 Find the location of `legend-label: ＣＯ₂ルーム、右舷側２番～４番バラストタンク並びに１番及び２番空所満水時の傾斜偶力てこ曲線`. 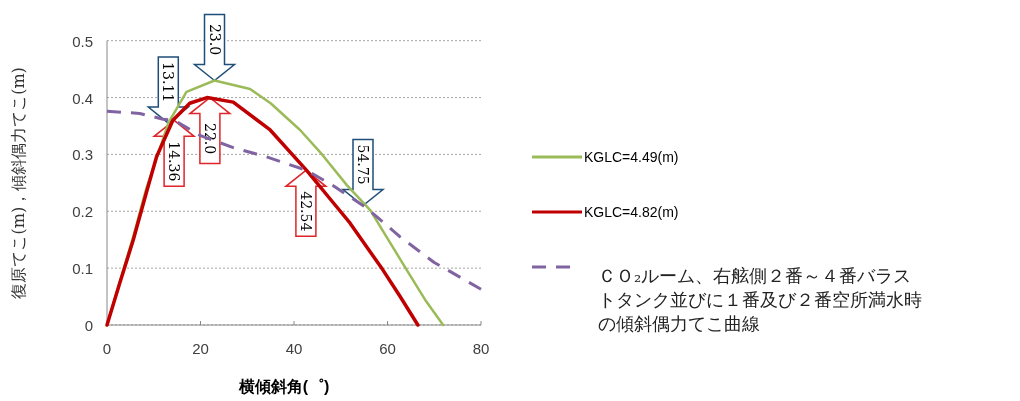

legend-label: ＣＯ₂ルーム、右舷側２番～４番バラストタンク並びに１番及び２番空所満水時の傾斜偶力てこ曲線 is located at coordinates (760, 299).